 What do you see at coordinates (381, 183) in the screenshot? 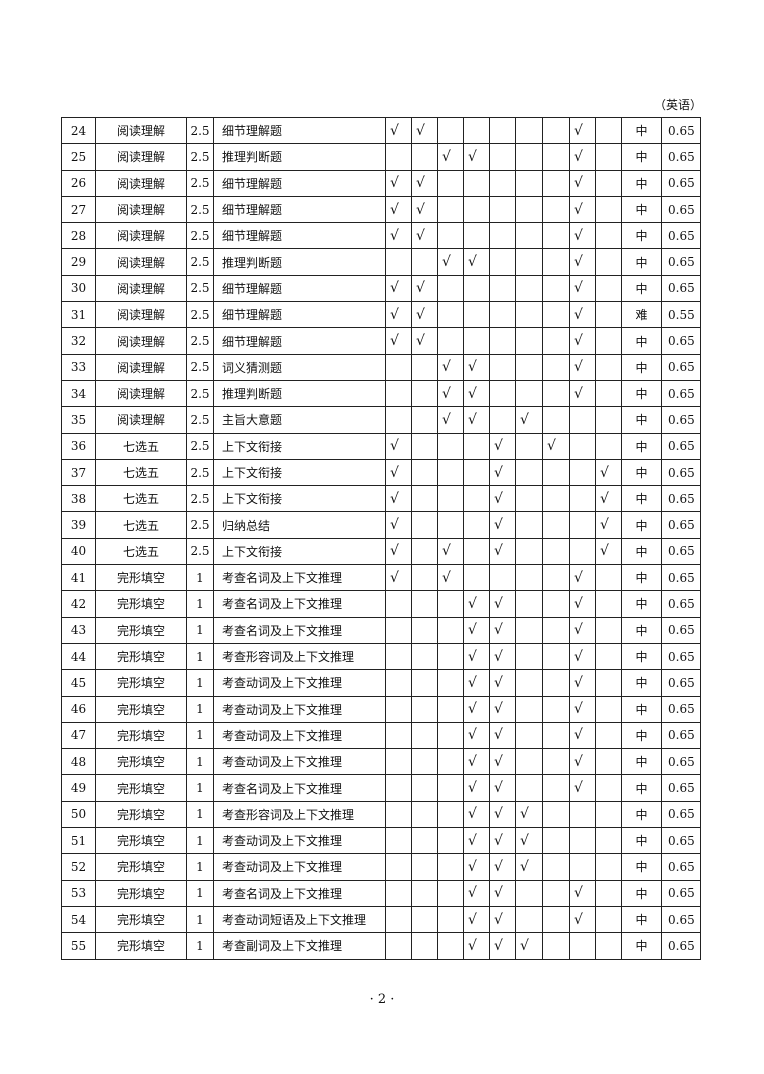
I see `table-row: 26 阅读理解 2.5 细节理解题 √ √ √ 中 0.65` at bounding box center [381, 183].